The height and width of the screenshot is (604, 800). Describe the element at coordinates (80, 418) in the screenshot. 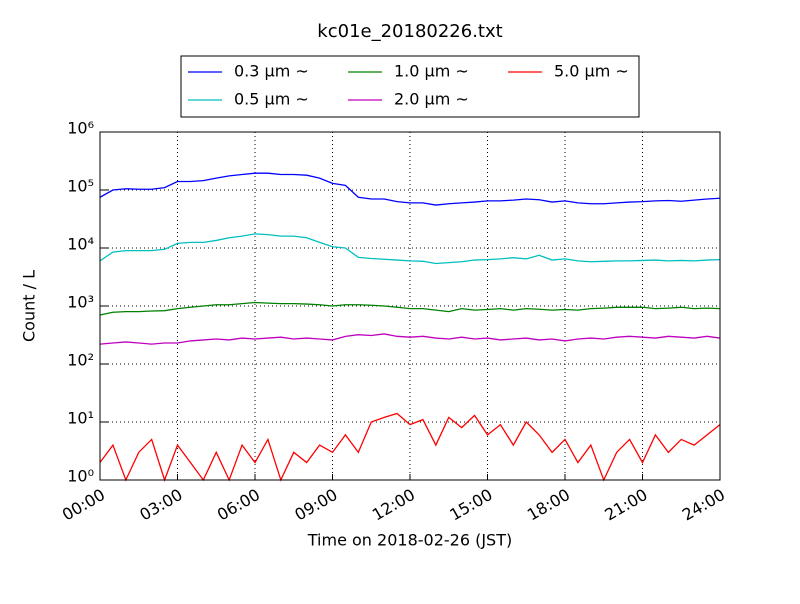

I see `y-tick-label: 10¹` at that location.